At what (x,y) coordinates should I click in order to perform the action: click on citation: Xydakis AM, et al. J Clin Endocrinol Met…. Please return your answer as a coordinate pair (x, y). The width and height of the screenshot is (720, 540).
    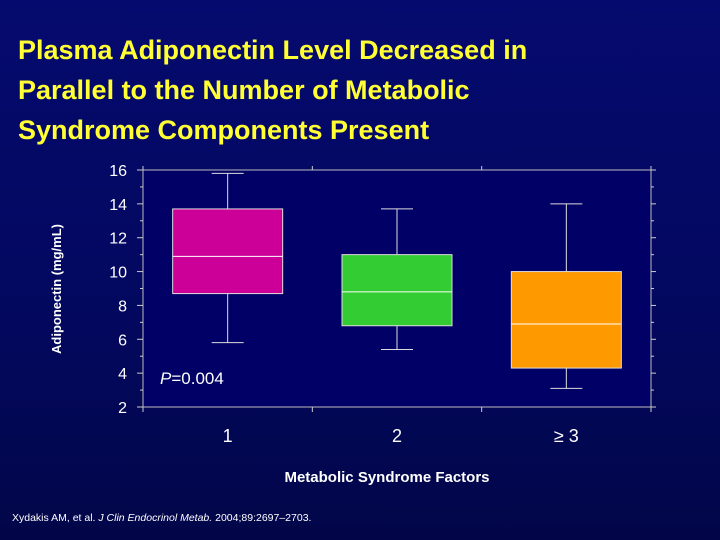
    Looking at the image, I should click on (161, 518).